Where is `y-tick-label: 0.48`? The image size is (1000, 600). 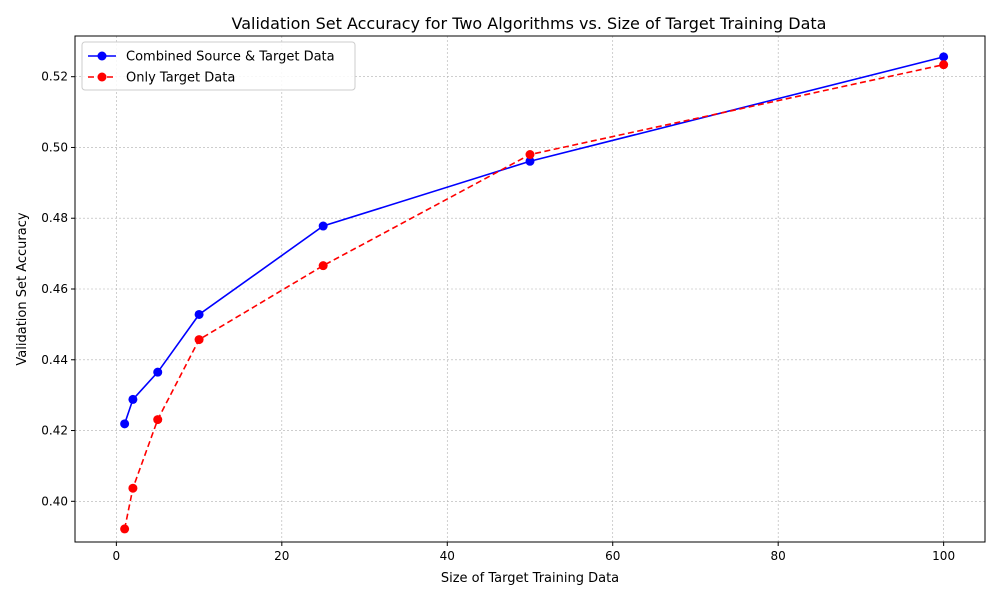
y-tick-label: 0.48 is located at coordinates (54, 218).